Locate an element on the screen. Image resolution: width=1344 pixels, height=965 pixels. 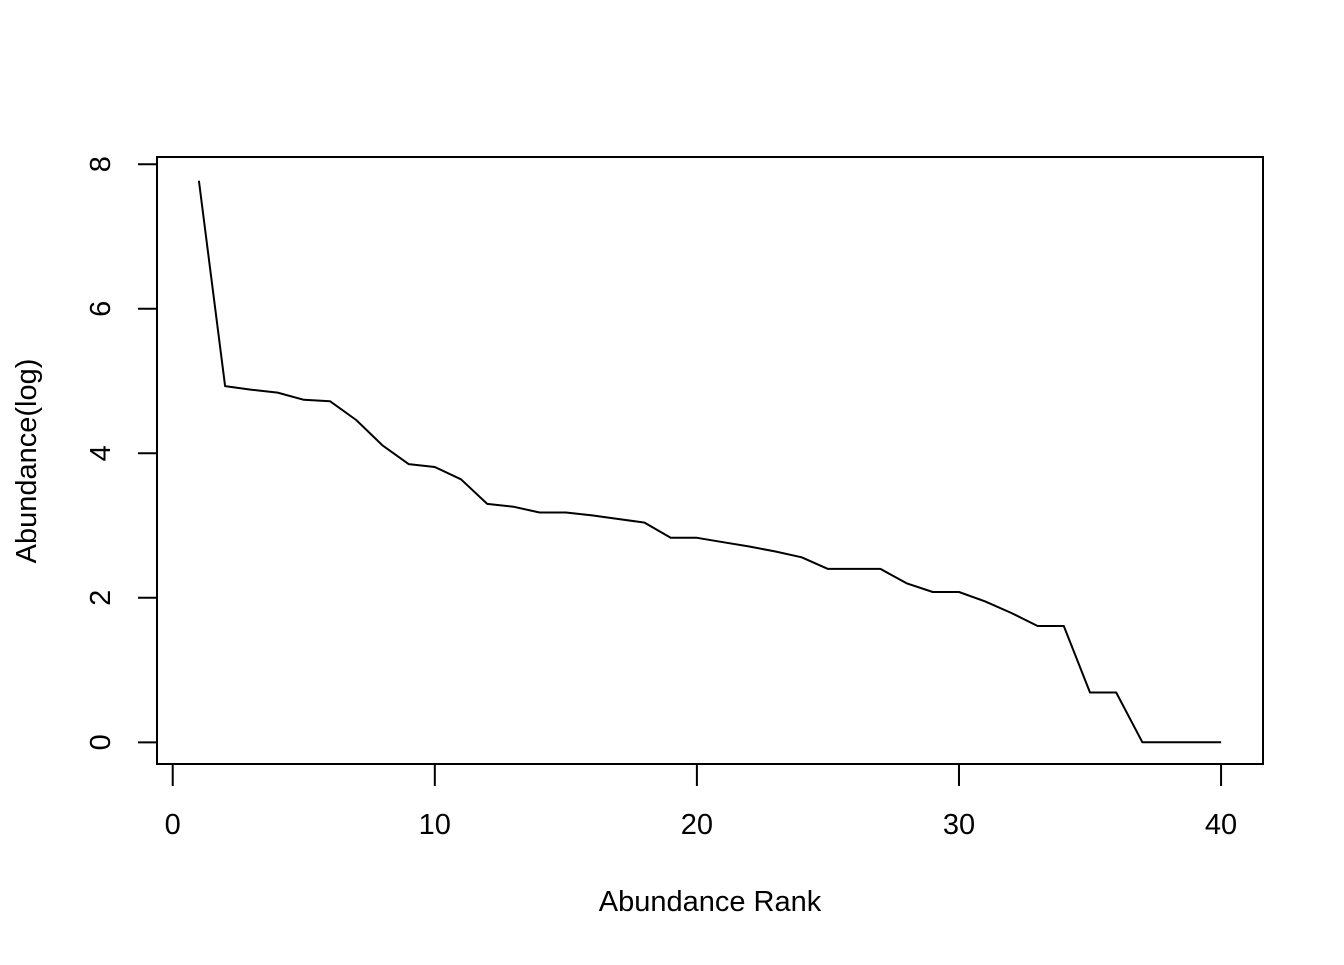
y-tick-label: 2 is located at coordinates (101, 598).